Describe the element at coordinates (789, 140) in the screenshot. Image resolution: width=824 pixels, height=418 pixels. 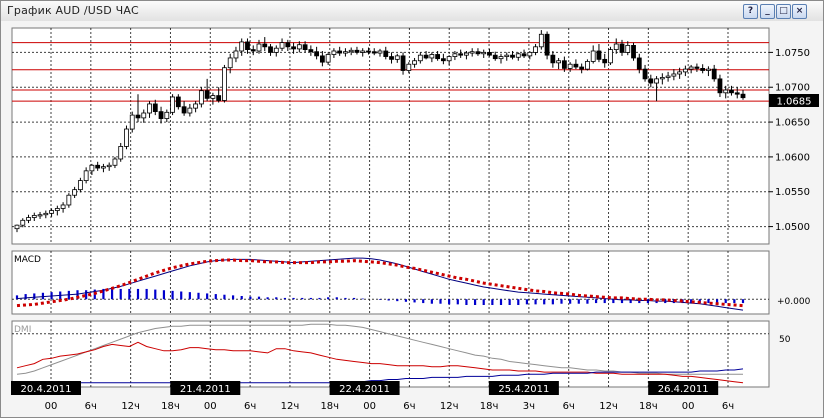
I see `price-axis: 1.0750 1.0700 1.0650 1.0600 1.0550 1.0500` at that location.